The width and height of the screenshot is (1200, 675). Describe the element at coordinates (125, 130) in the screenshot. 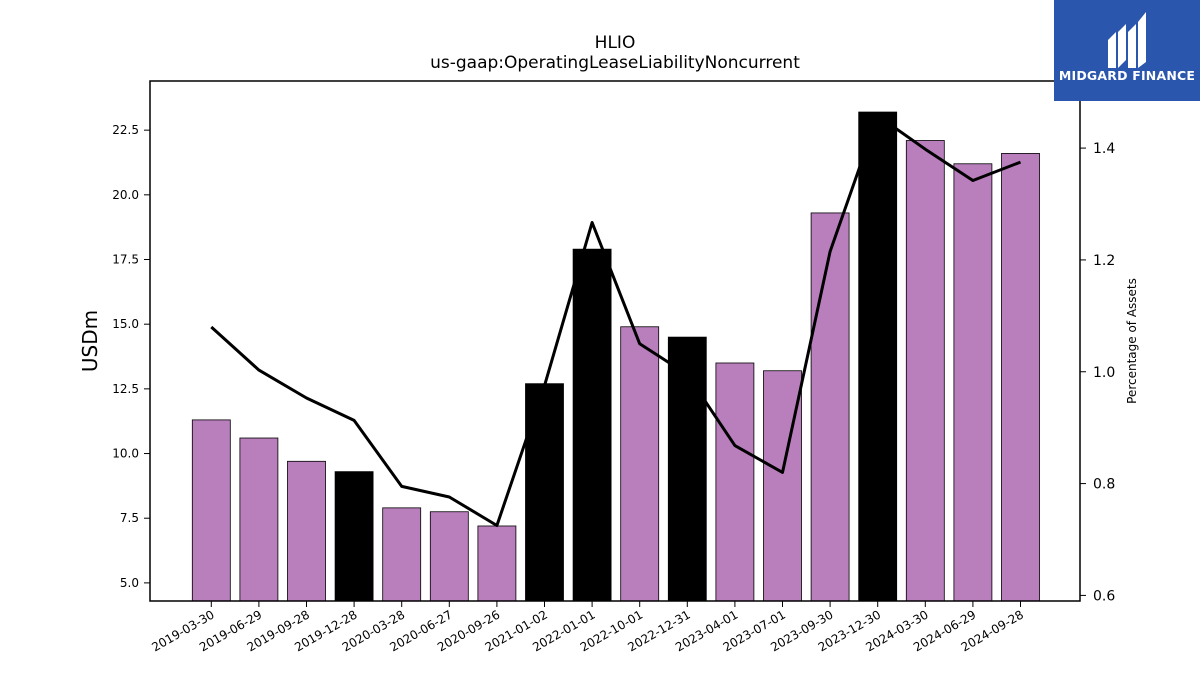

I see `y-tick-label: 22.5` at that location.